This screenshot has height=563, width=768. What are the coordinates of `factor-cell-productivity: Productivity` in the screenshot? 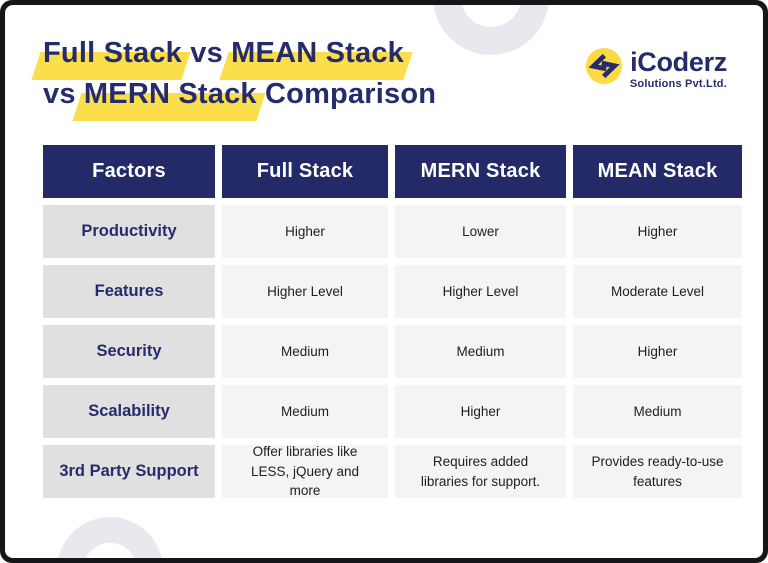 It's located at (129, 231).